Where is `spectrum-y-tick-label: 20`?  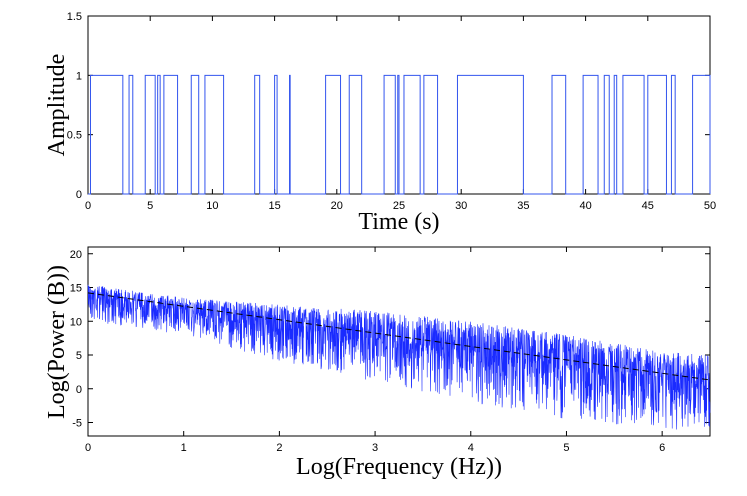 spectrum-y-tick-label: 20 is located at coordinates (76, 255).